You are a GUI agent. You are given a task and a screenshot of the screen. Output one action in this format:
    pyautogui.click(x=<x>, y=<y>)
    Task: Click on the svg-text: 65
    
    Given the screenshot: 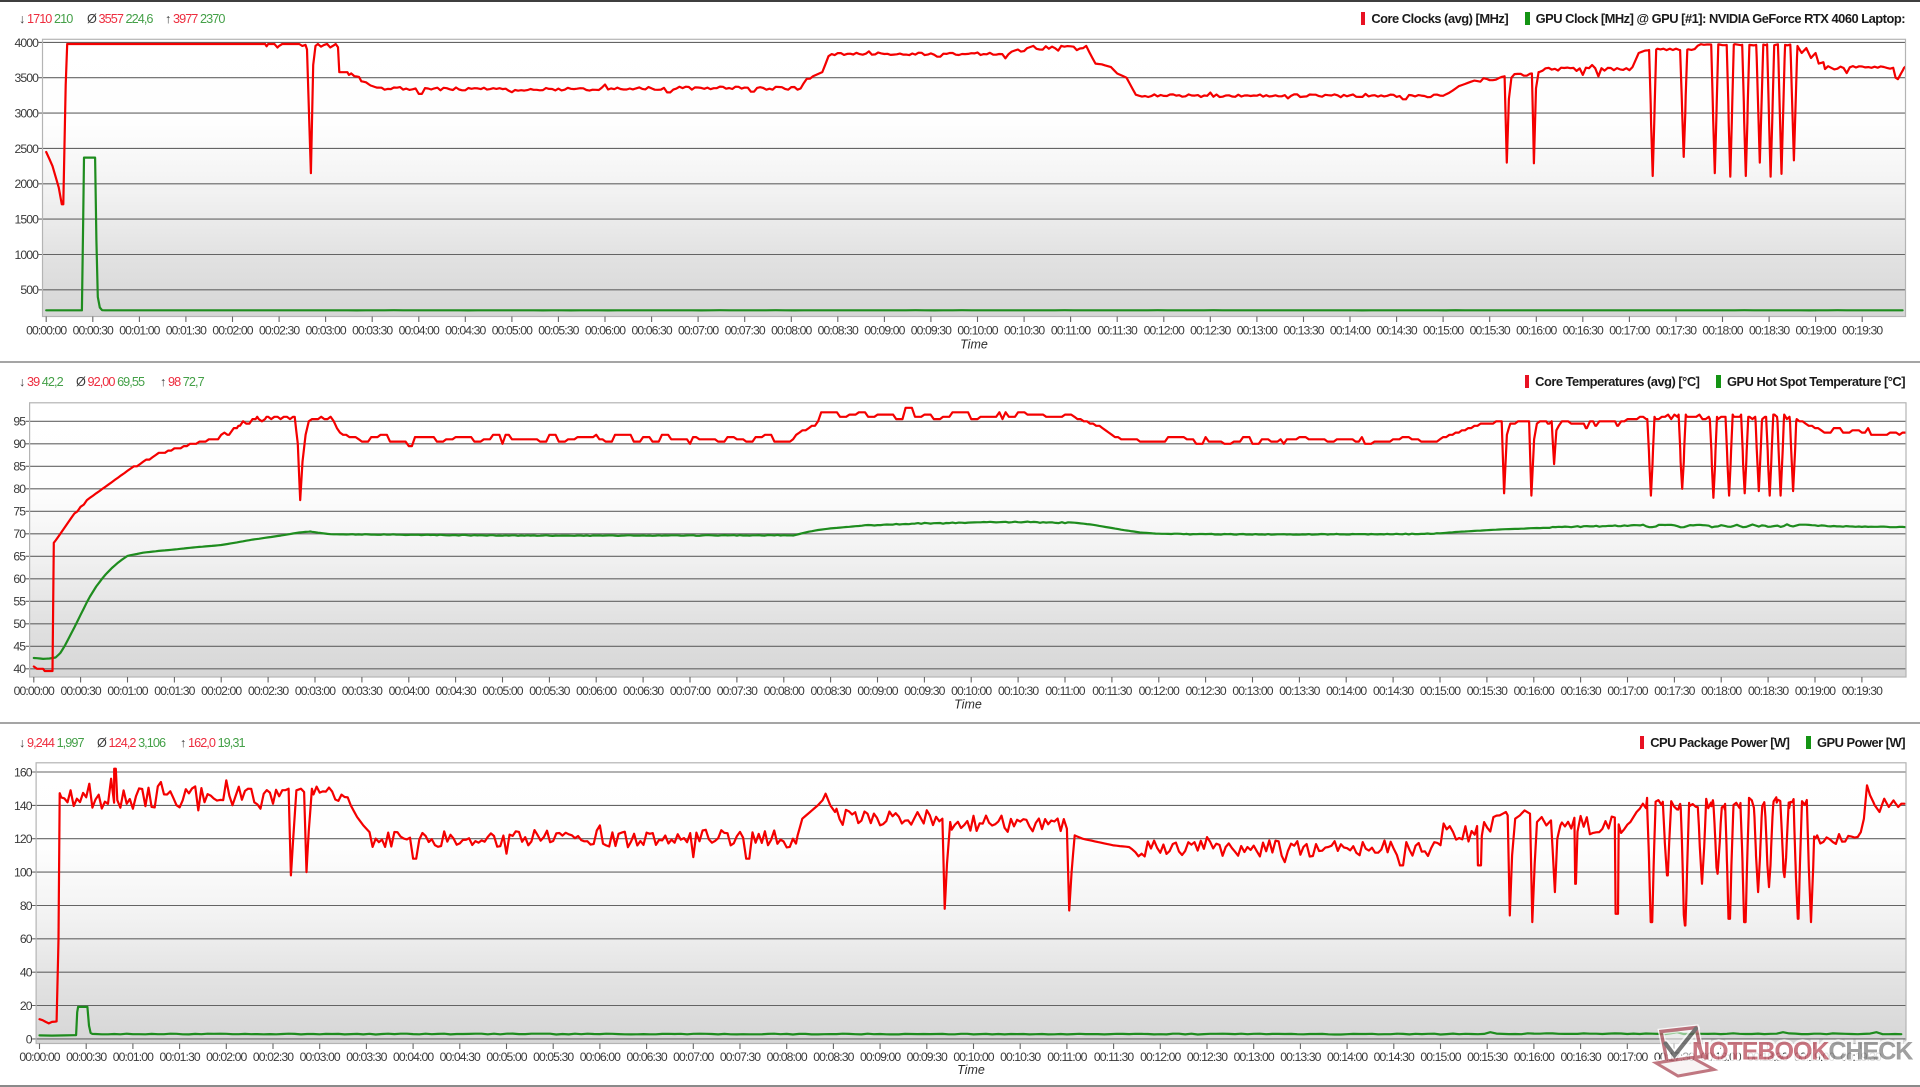 What is the action you would take?
    pyautogui.click(x=19, y=557)
    